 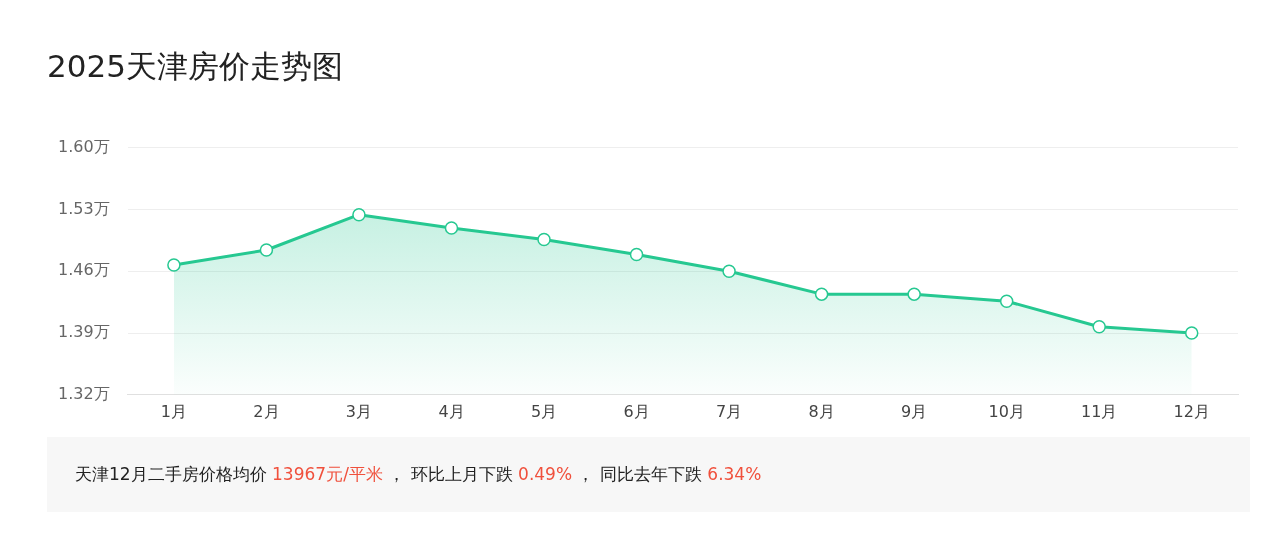 I want to click on x-tick-label: 9月, so click(x=914, y=411).